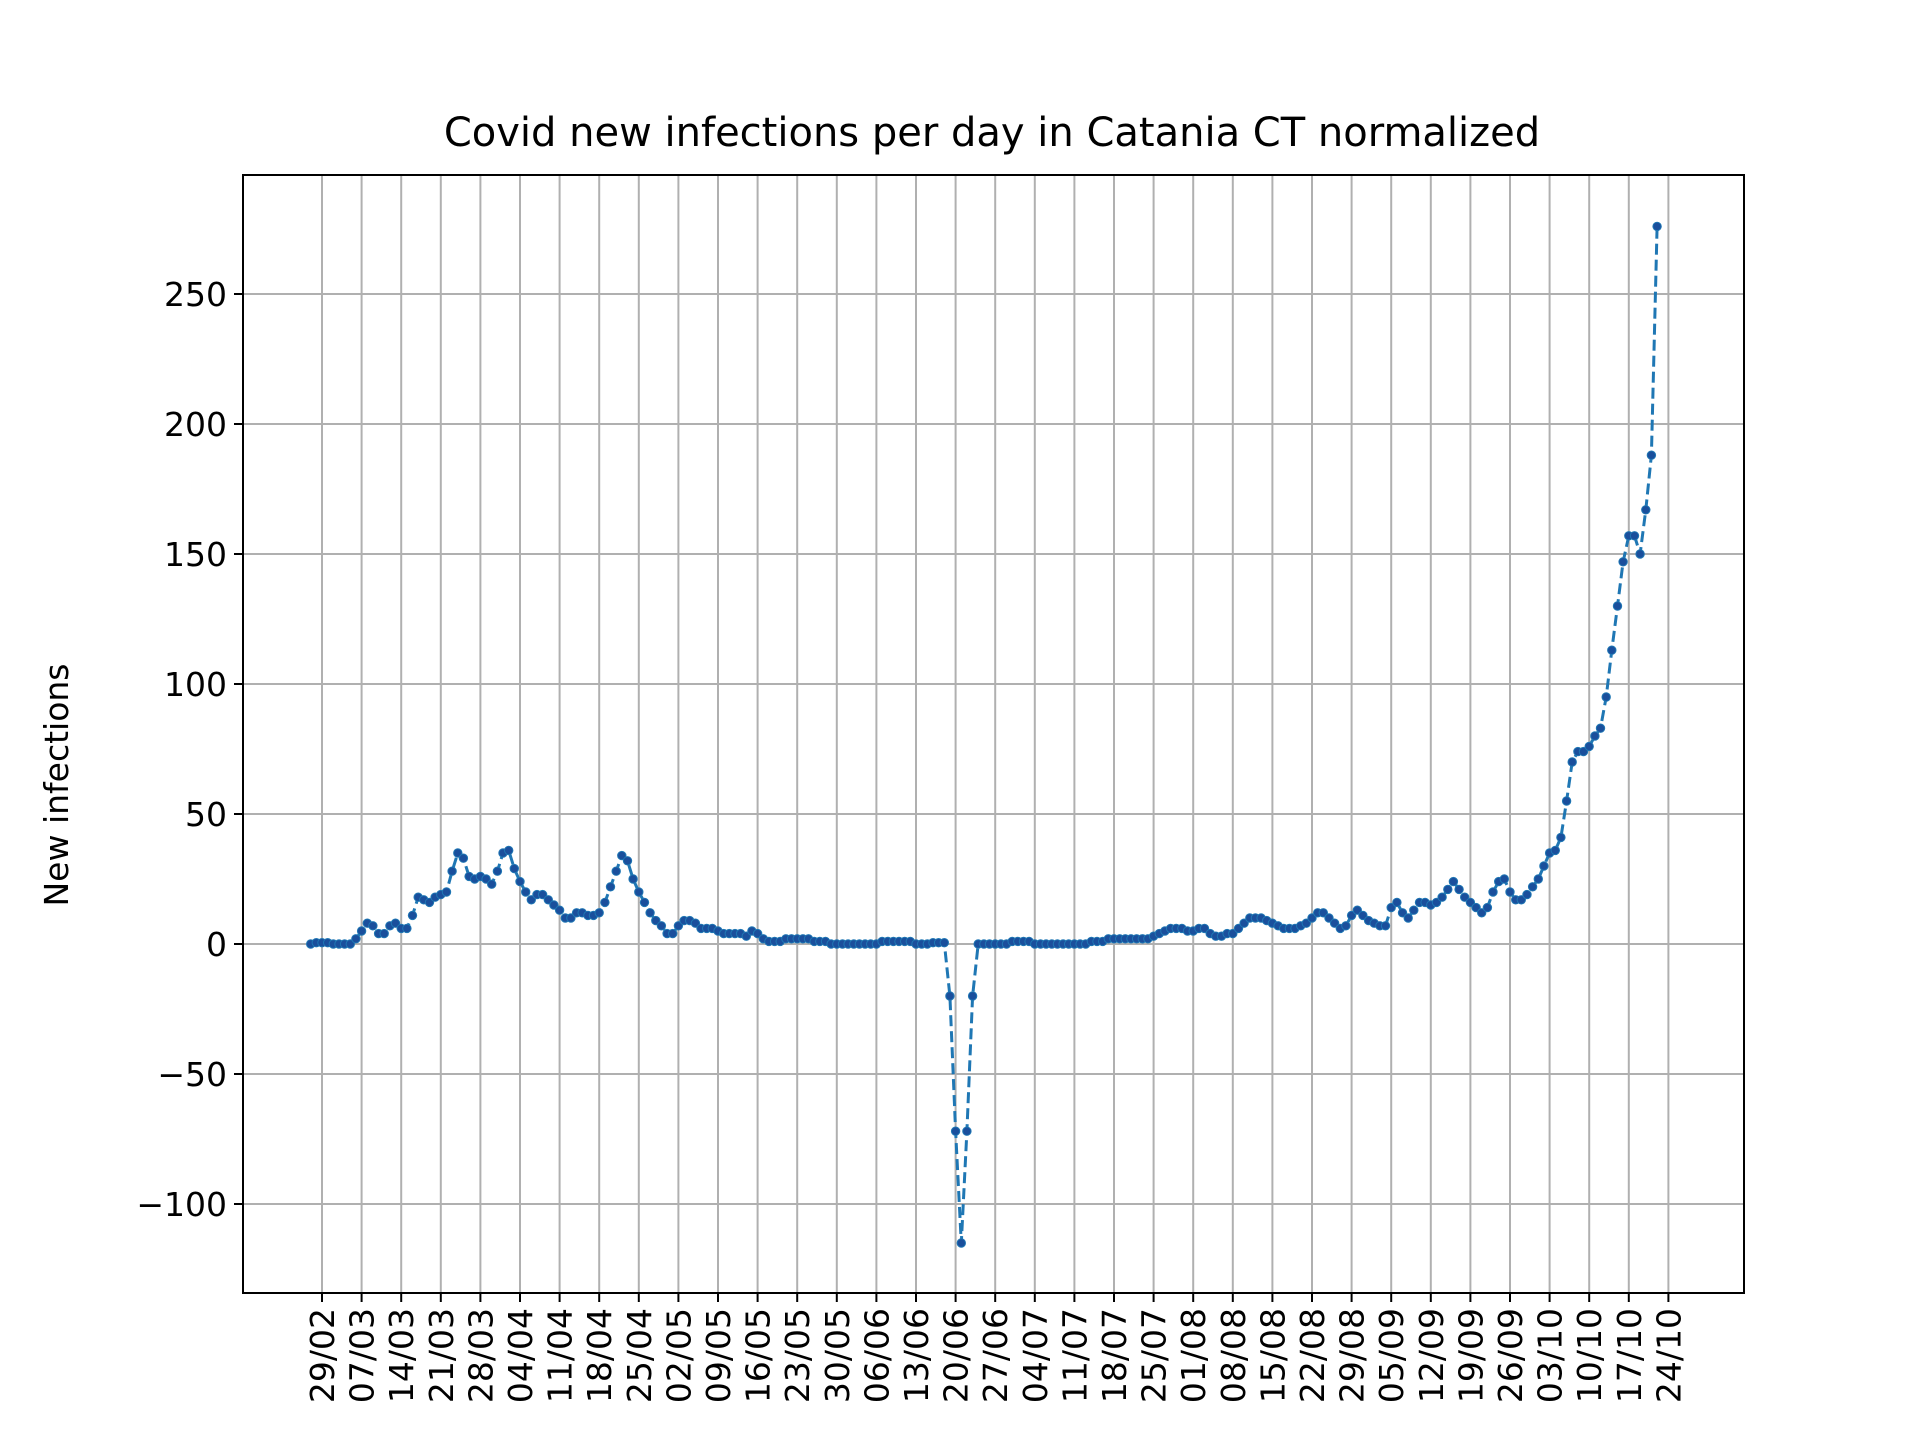 This screenshot has height=1440, width=1920. What do you see at coordinates (441, 1355) in the screenshot?
I see `x-tick-label: 21/03` at bounding box center [441, 1355].